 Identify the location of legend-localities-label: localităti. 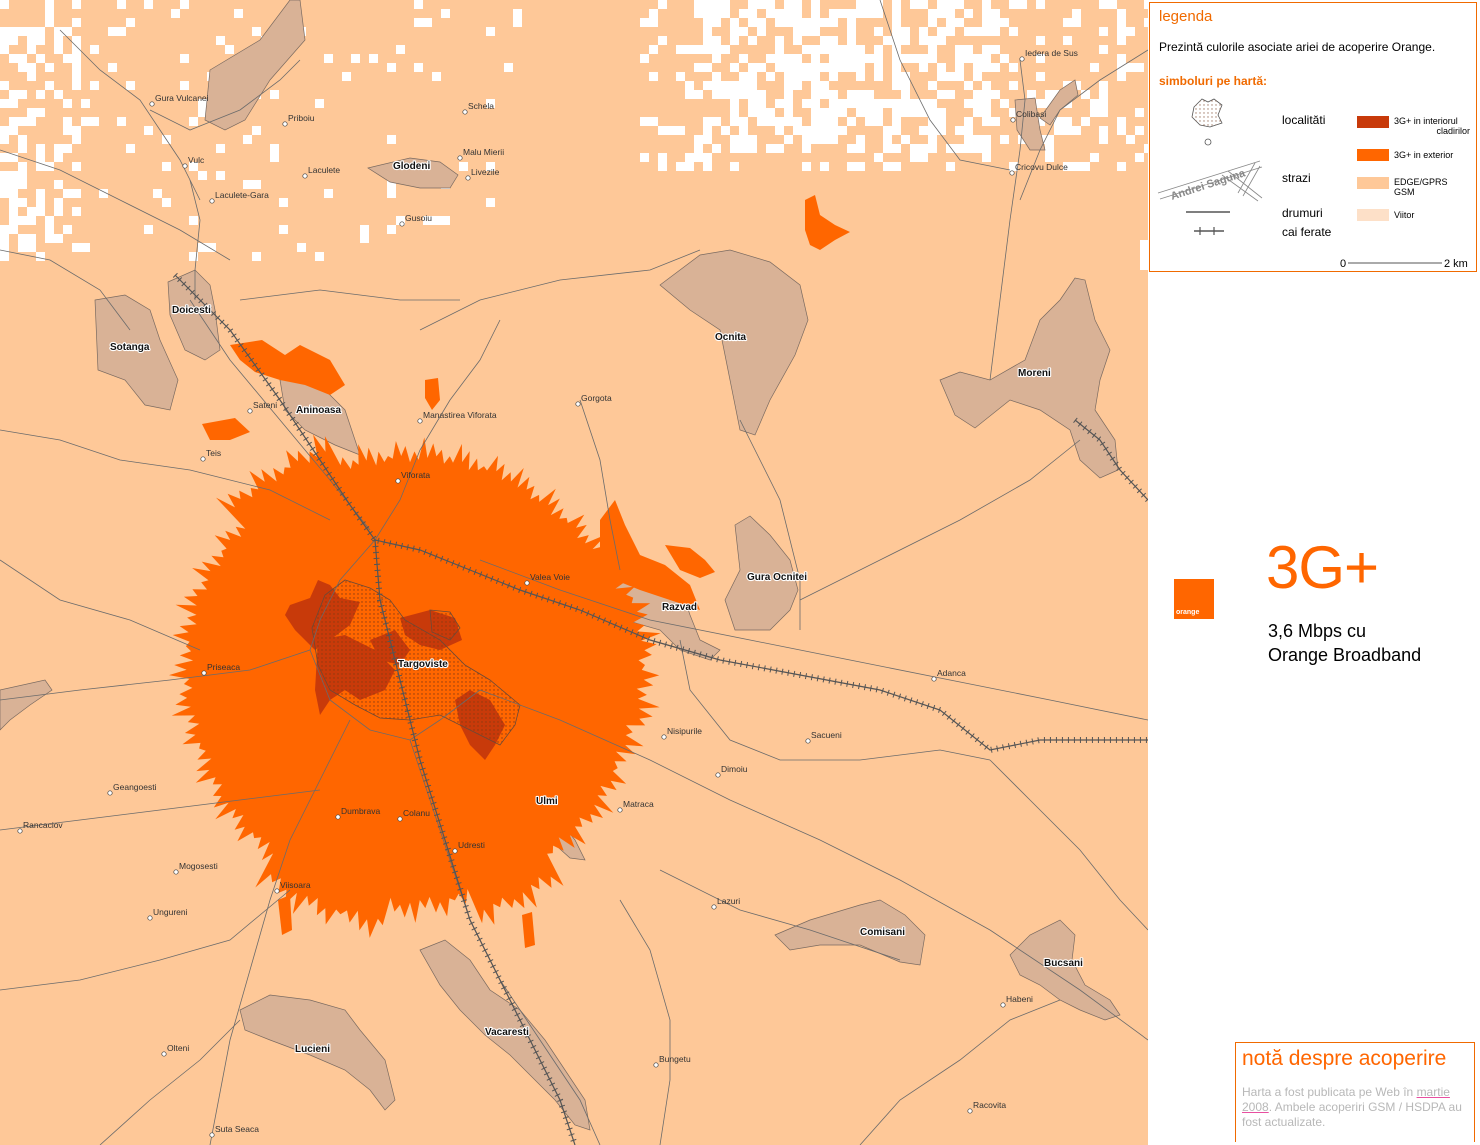
(1304, 120).